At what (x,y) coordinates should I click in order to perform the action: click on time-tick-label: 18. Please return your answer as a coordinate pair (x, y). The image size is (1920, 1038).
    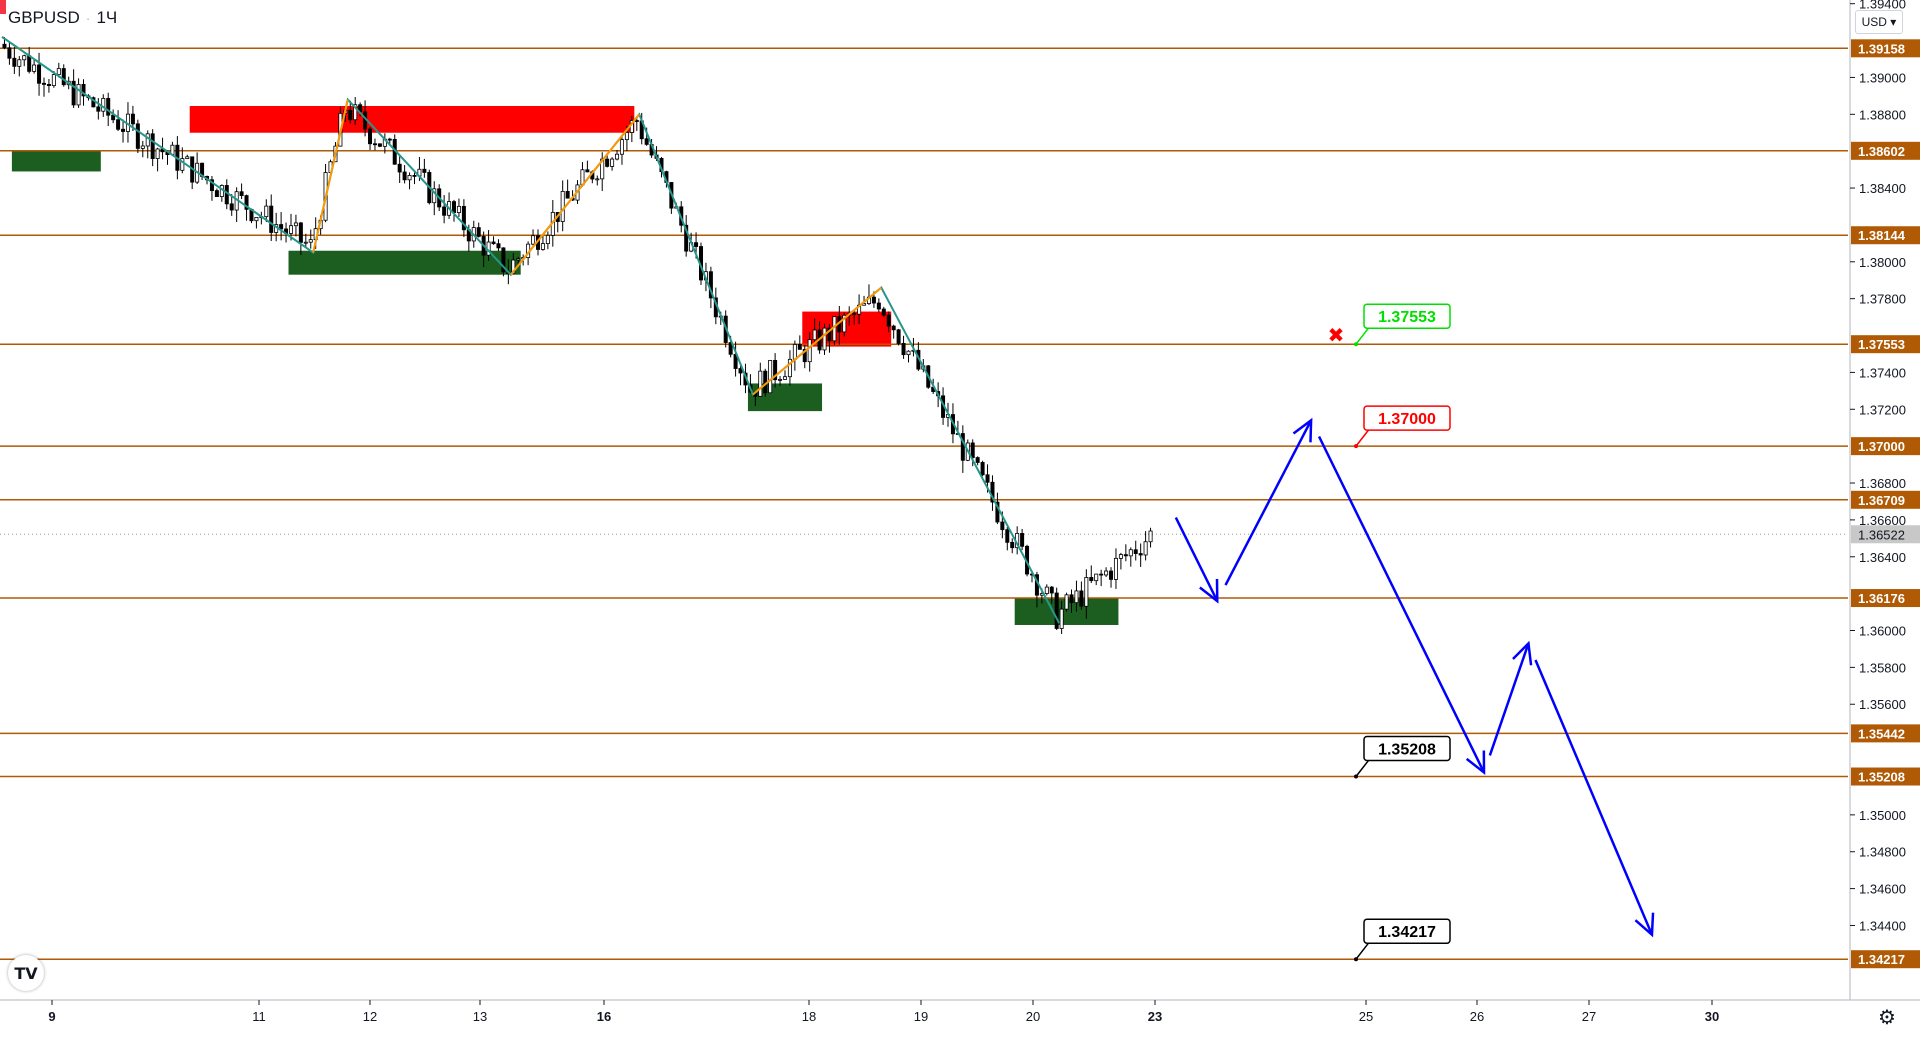
    Looking at the image, I should click on (809, 1016).